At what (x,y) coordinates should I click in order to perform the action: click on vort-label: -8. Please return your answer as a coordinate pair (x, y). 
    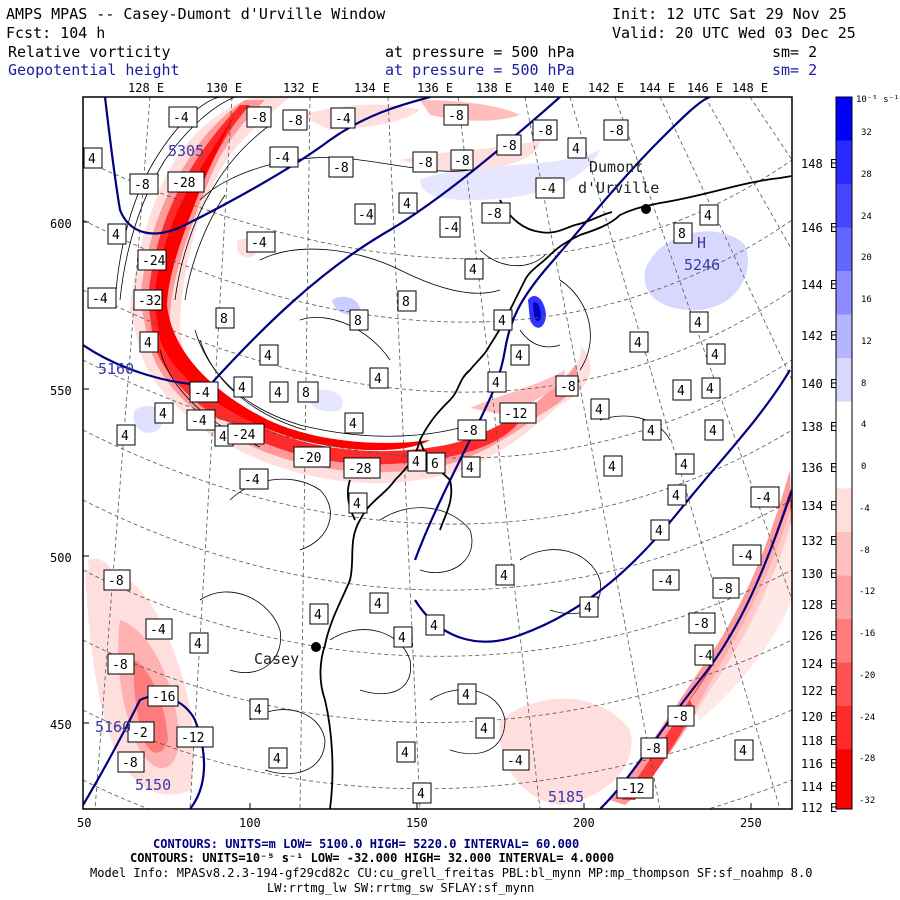
    Looking at the image, I should click on (259, 118).